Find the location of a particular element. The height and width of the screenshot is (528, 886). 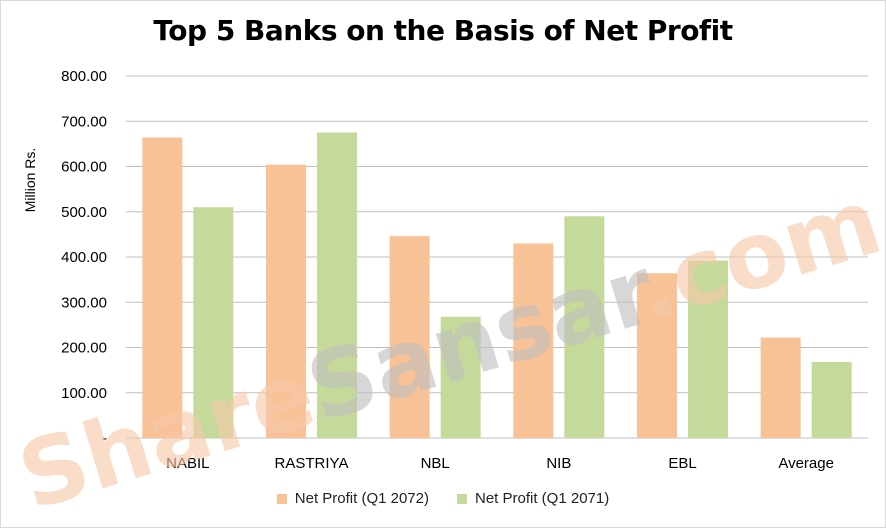

legend-label-series-2: Net Profit (Q1 2071) is located at coordinates (542, 498).